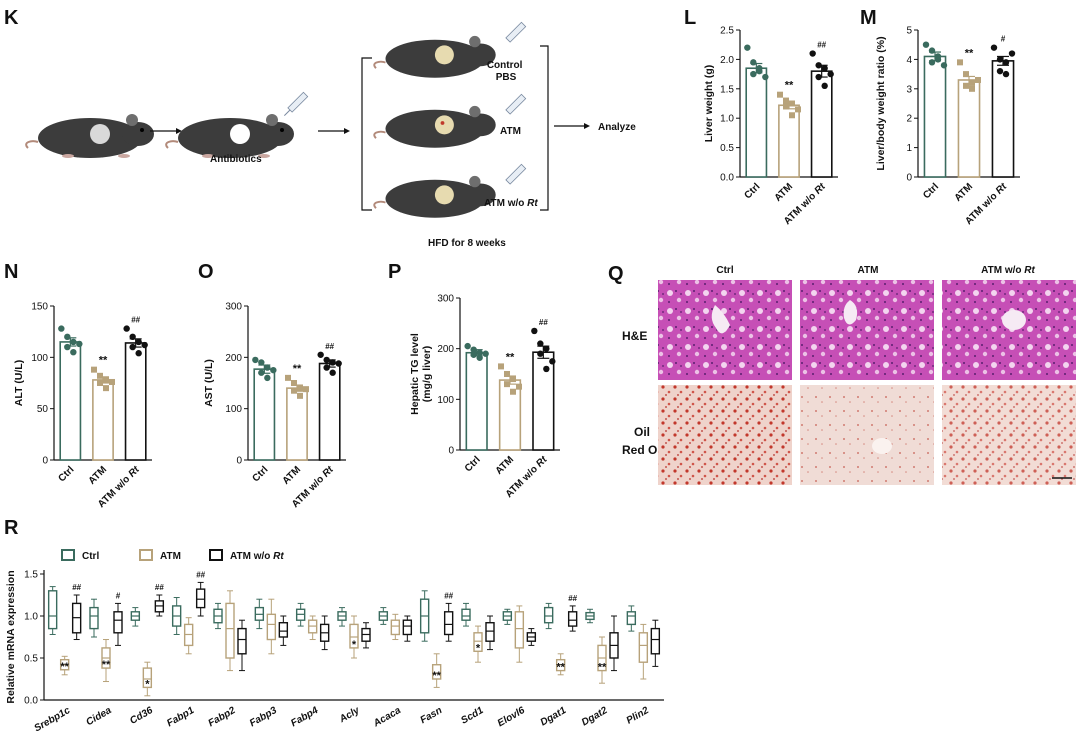  Describe the element at coordinates (304, 717) in the screenshot. I see `x-tick-label: Fabp4` at that location.